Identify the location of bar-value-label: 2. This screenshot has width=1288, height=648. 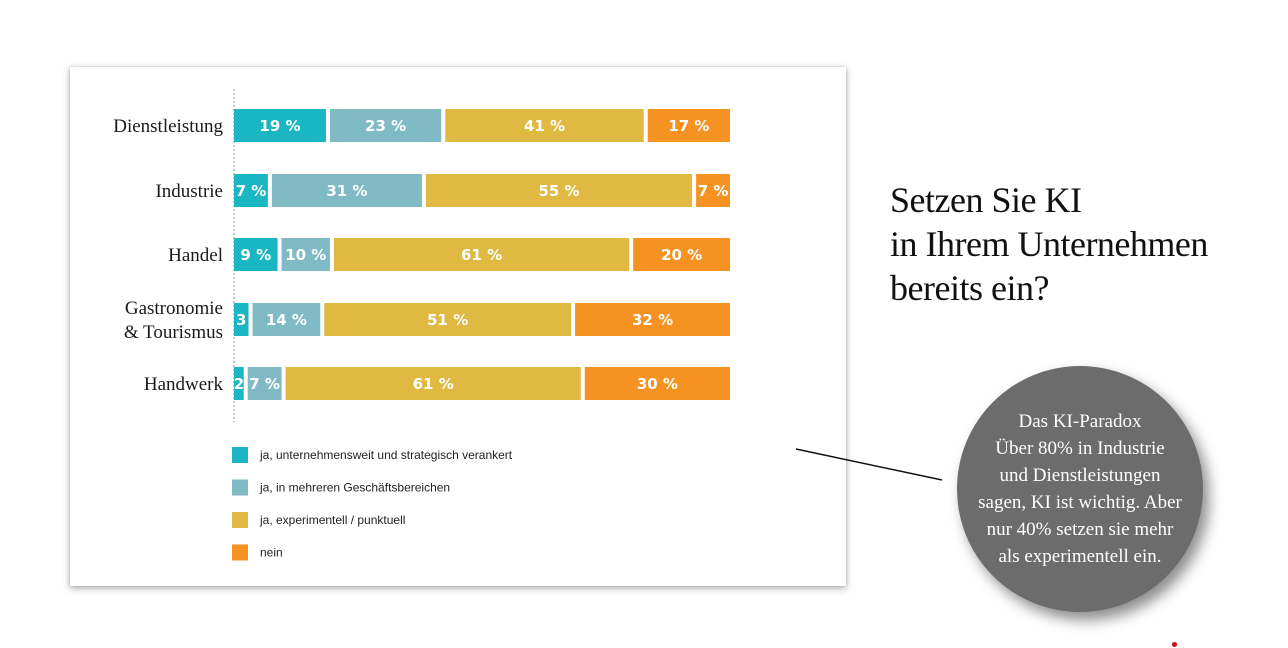
(239, 384).